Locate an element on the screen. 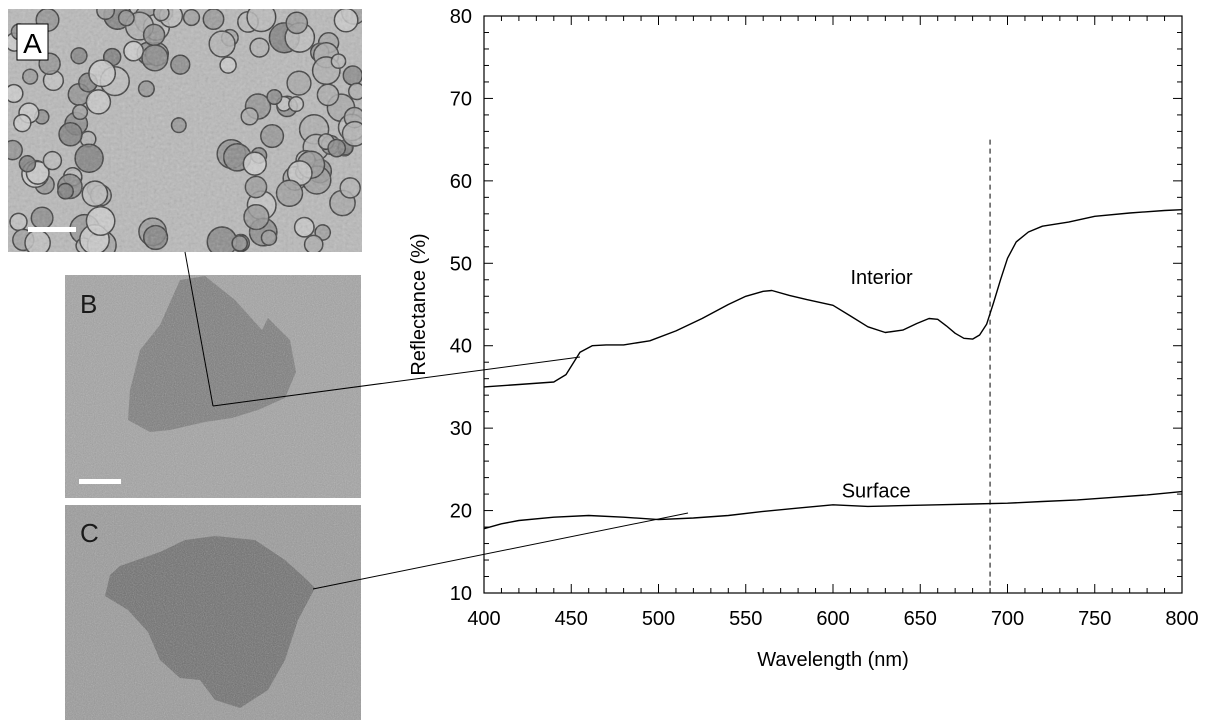 The image size is (1210, 724). y-tick-label: 20 is located at coordinates (461, 512).